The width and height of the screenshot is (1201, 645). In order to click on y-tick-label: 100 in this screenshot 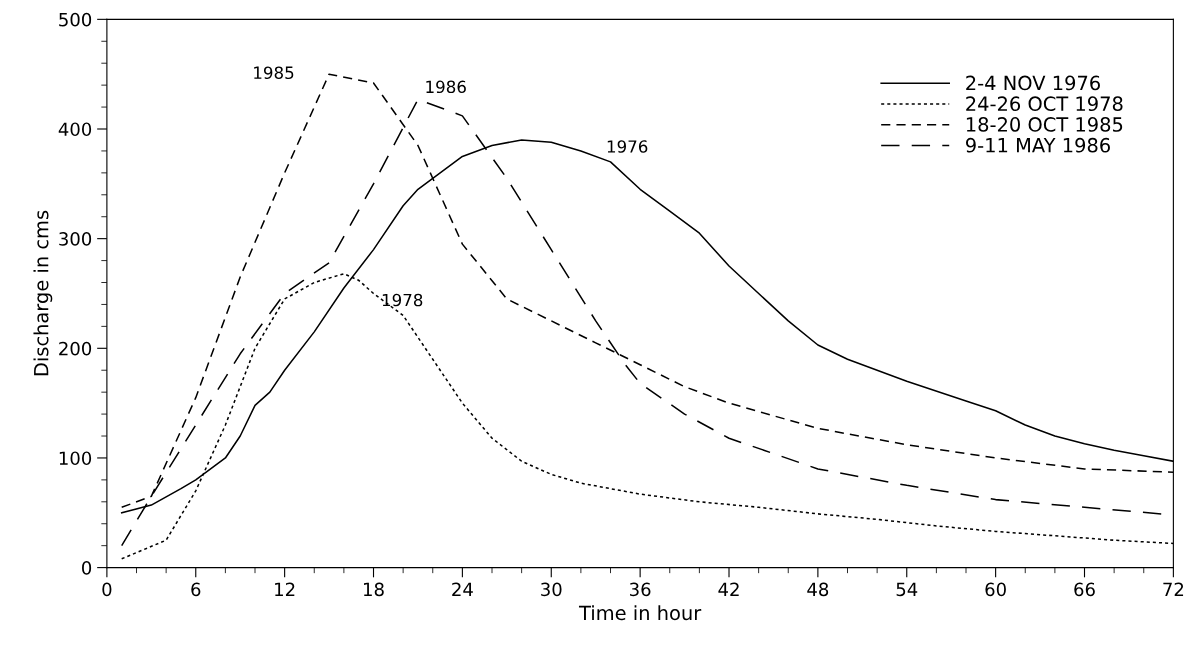, I will do `click(75, 458)`.